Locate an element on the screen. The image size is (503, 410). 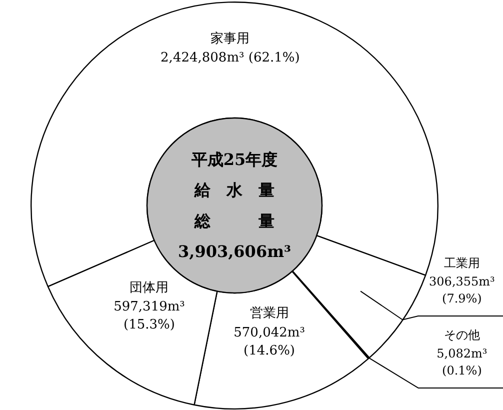
text: 3,903,606m³ is located at coordinates (235, 251).